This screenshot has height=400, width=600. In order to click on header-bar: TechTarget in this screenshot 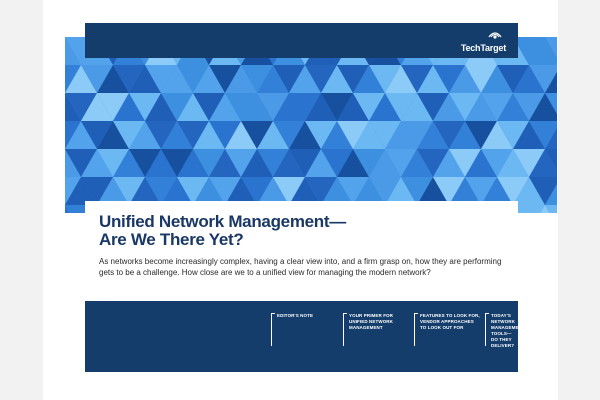, I will do `click(301, 40)`.